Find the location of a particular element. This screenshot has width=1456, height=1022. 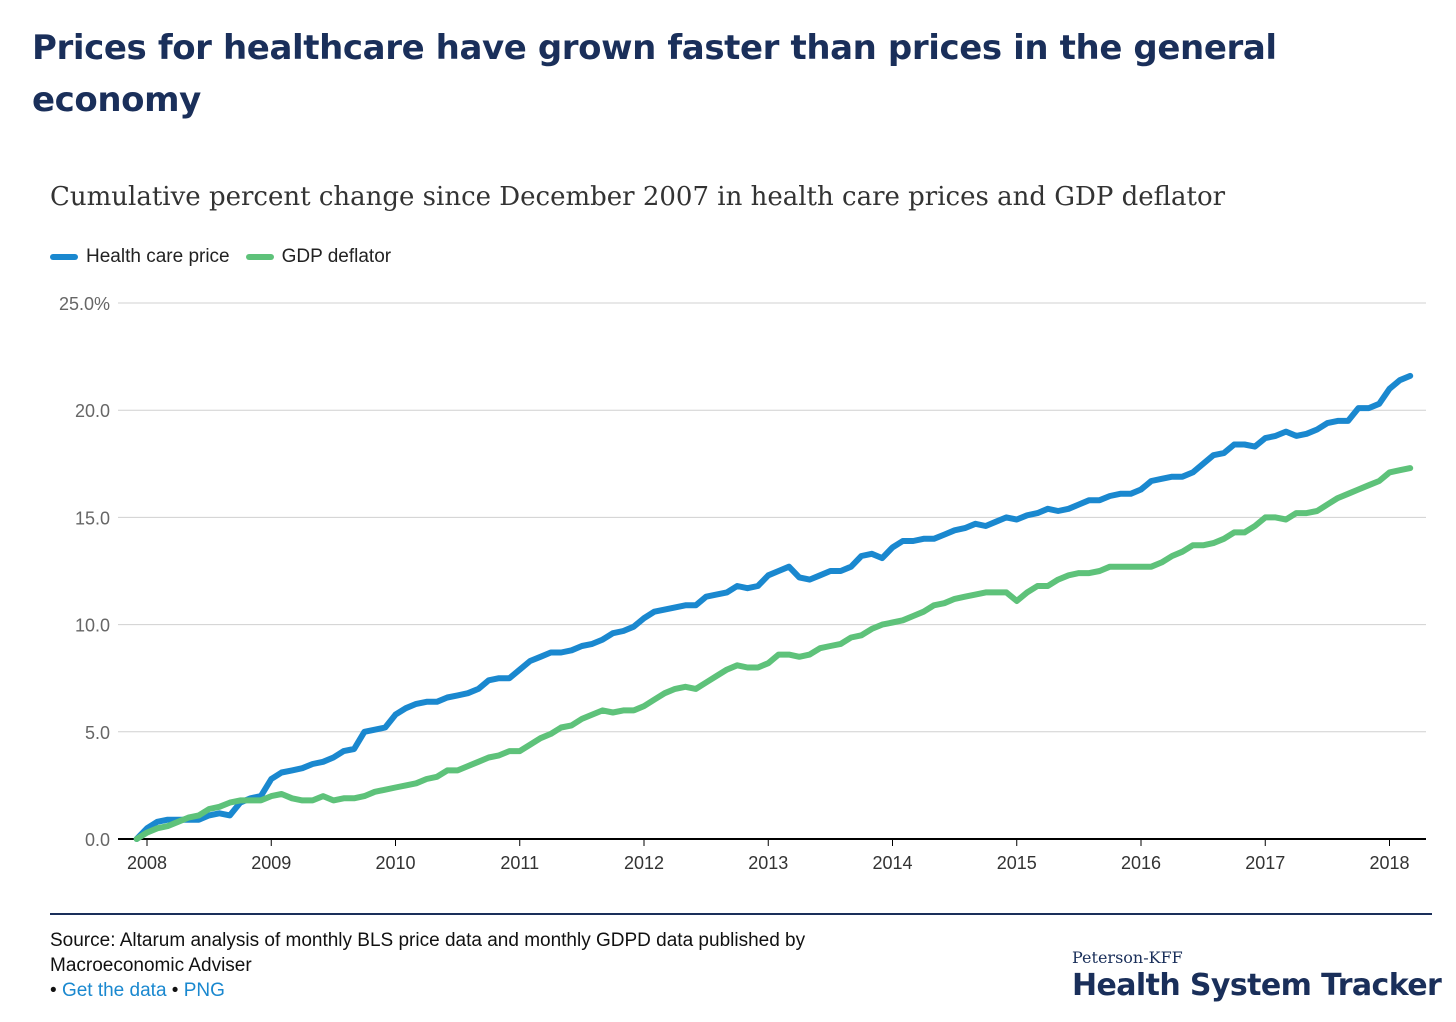

x-tick-label: 2010 is located at coordinates (395, 863).